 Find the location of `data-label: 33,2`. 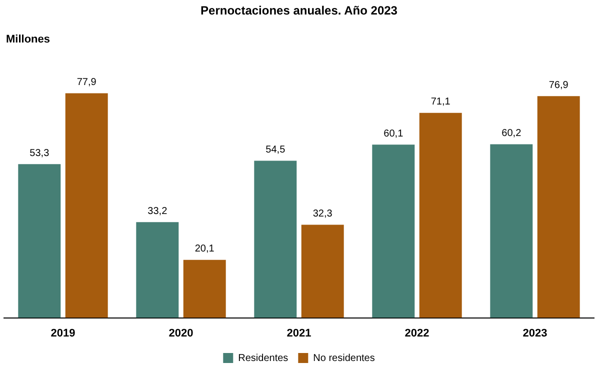

data-label: 33,2 is located at coordinates (158, 211).